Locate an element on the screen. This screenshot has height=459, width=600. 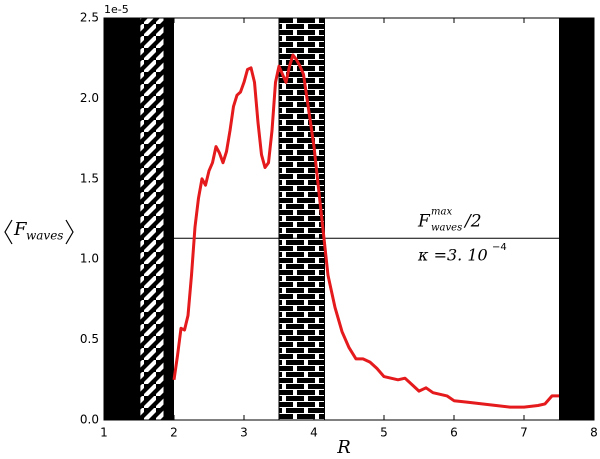
x-tick-label: 8 is located at coordinates (594, 433).